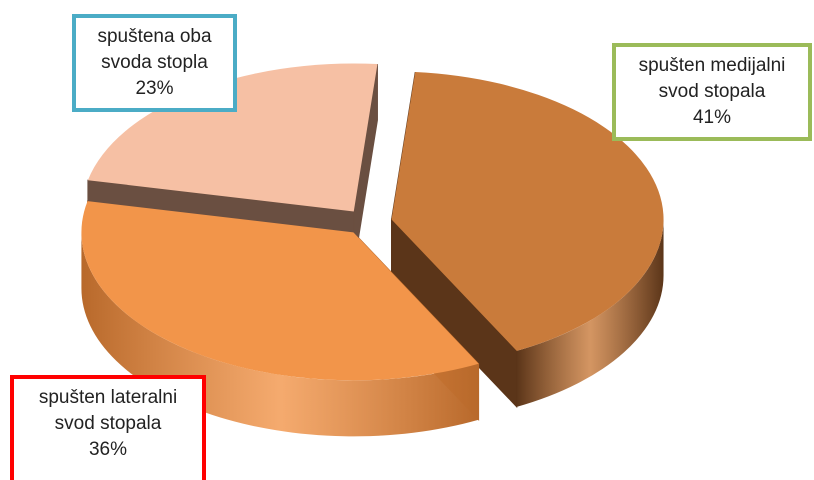 The width and height of the screenshot is (814, 480). I want to click on data-label-value: 23%, so click(154, 88).